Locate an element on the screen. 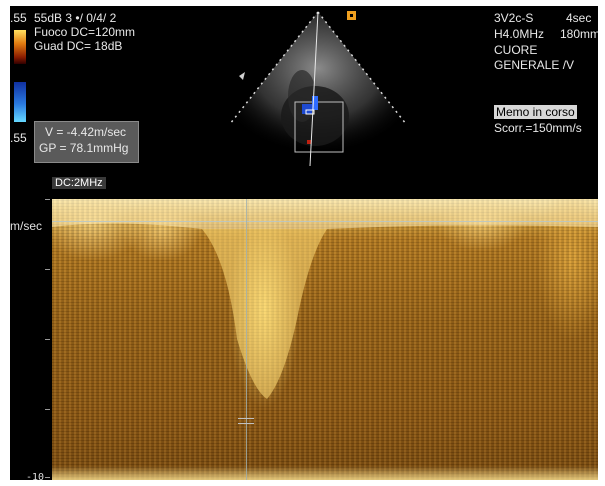  color-flow-red is located at coordinates (309, 142).